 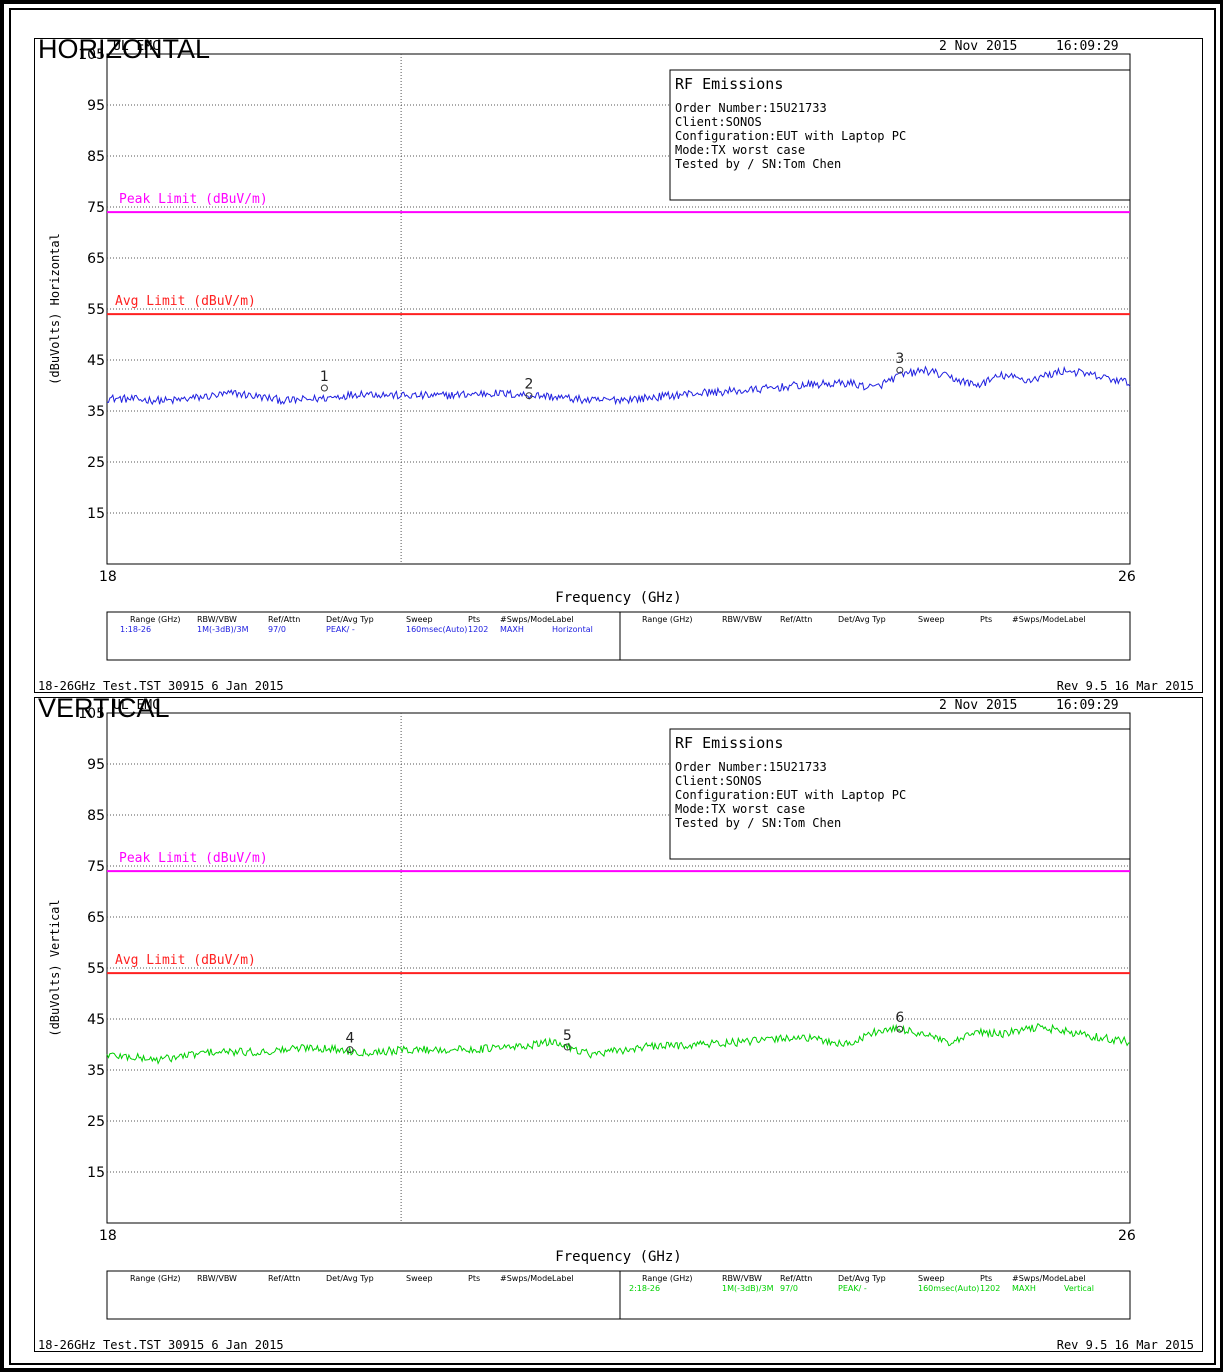 I want to click on section-title-horizontal: HORIZONTAL, so click(x=124, y=49).